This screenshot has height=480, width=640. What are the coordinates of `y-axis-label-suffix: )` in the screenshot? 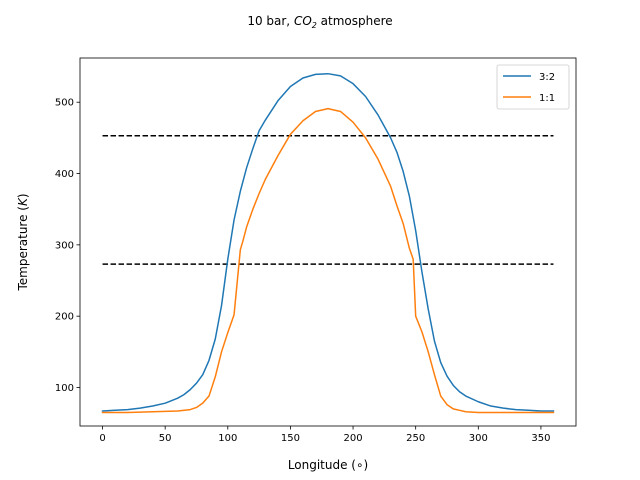 It's located at (23, 195).